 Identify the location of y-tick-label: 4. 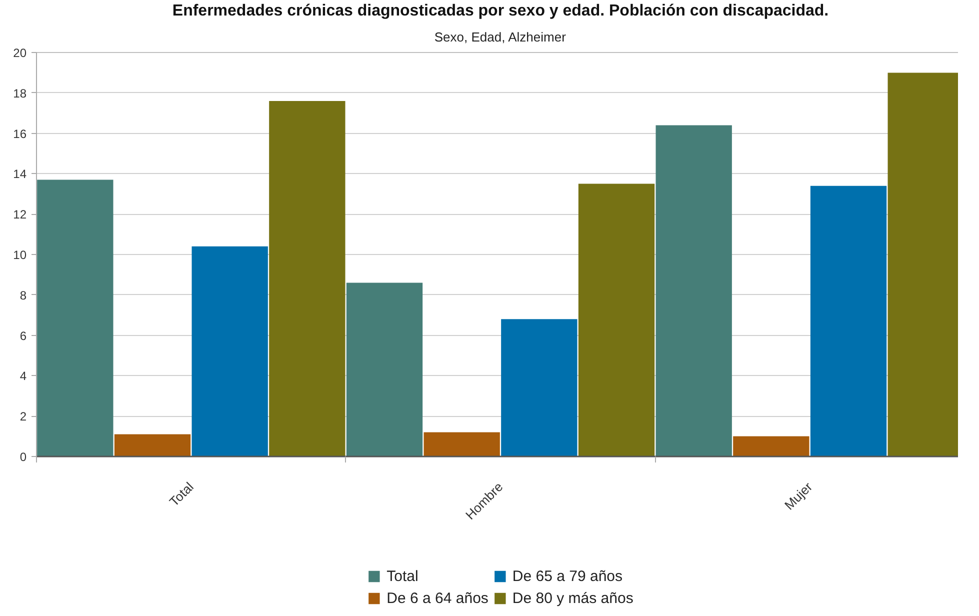
(23, 376).